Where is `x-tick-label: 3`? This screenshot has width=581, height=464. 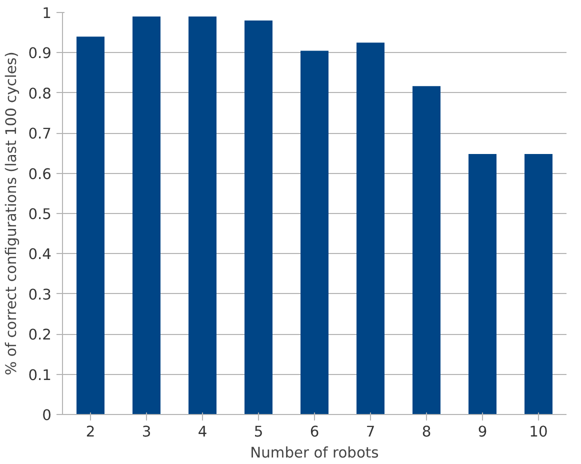
x-tick-label: 3 is located at coordinates (147, 432).